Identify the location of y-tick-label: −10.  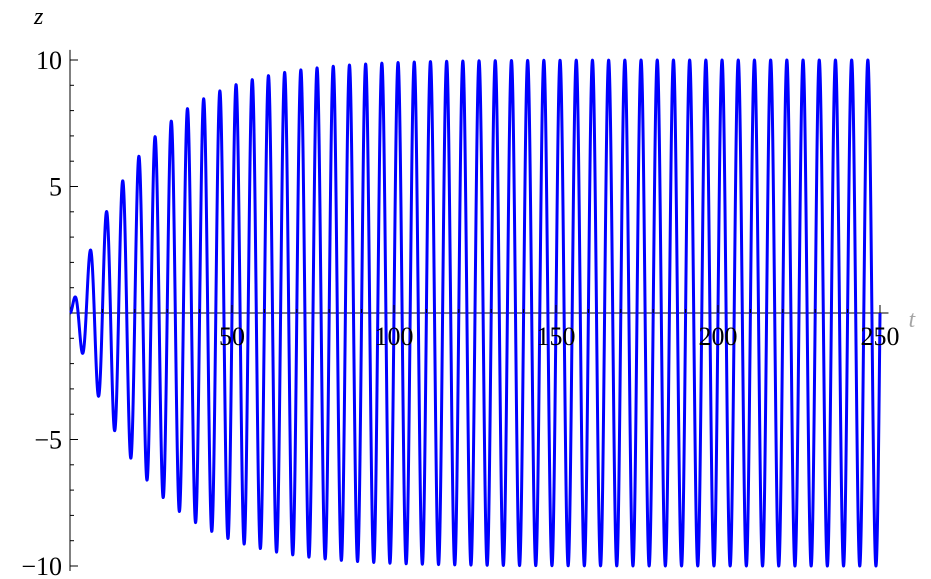
(41, 565).